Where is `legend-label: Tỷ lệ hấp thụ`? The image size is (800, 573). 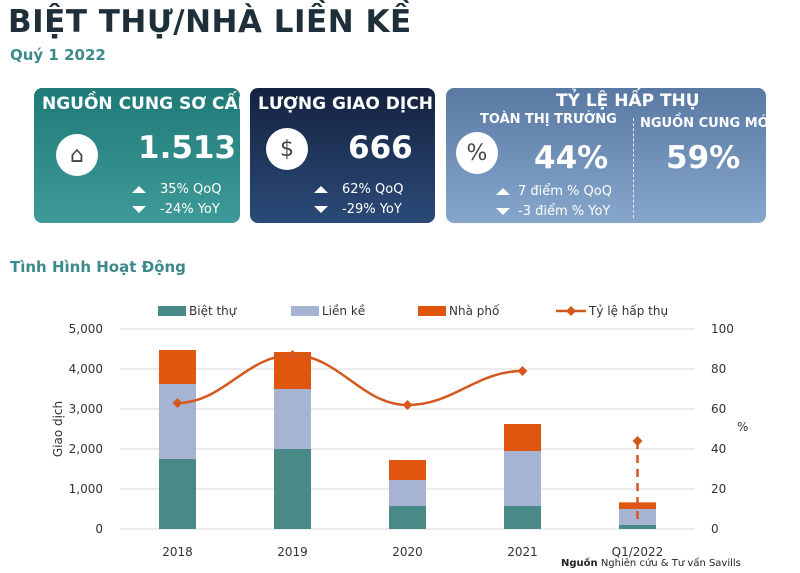
legend-label: Tỷ lệ hấp thụ is located at coordinates (628, 311).